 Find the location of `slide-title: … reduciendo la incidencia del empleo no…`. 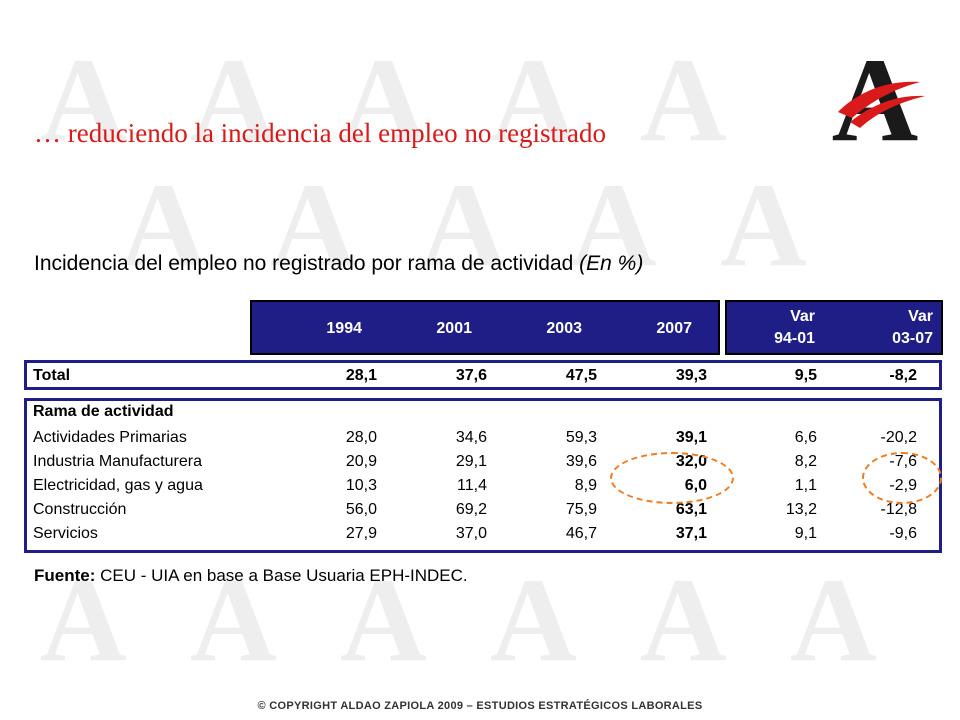

slide-title: … reduciendo la incidencia del empleo no… is located at coordinates (320, 133).